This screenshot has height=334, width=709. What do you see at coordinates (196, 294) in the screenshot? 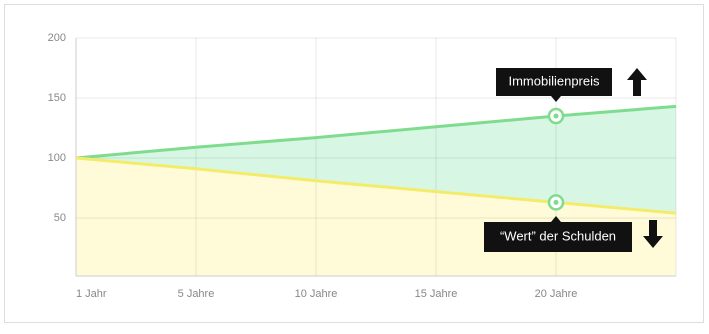
I see `x-tick-label: 5 Jahre` at bounding box center [196, 294].